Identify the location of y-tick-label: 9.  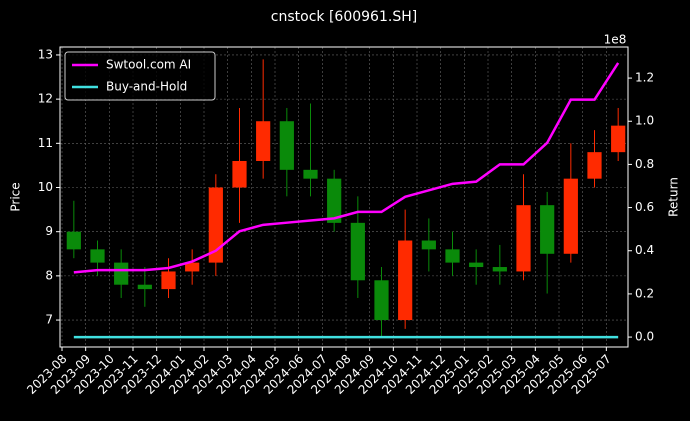
(49, 231).